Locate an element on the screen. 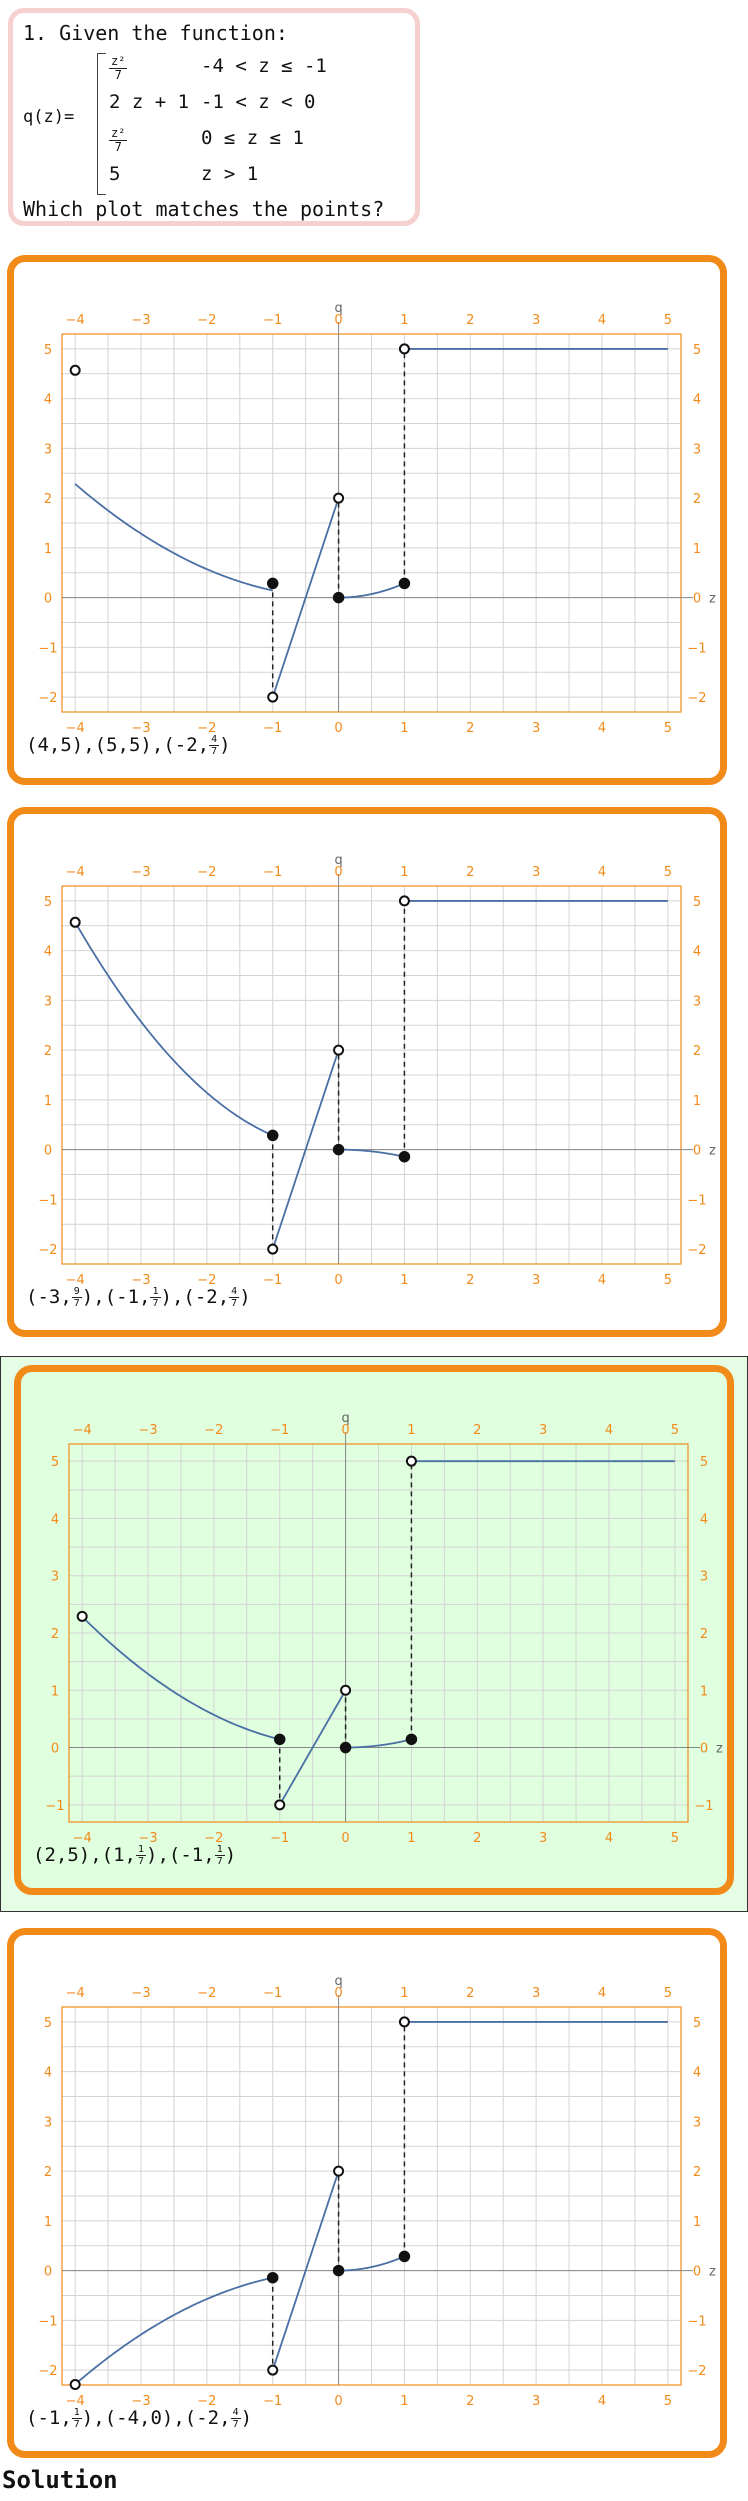 This screenshot has height=2501, width=748. x-tick-label-top: 0 is located at coordinates (338, 320).